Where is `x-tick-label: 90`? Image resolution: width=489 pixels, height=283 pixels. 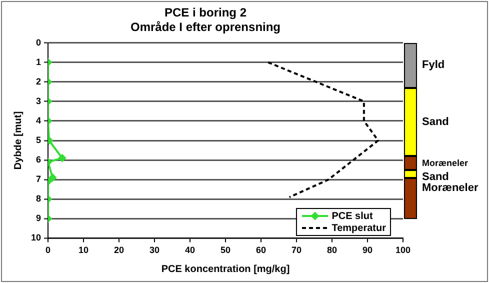 x-tick-label: 90 is located at coordinates (367, 250).